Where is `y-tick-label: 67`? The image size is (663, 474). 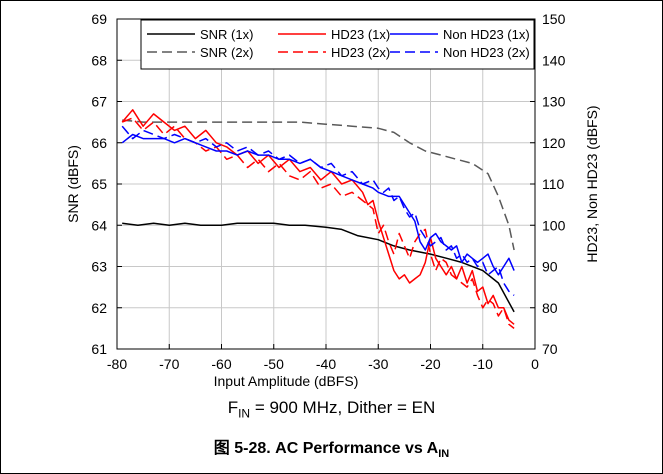
y-tick-label: 67 is located at coordinates (99, 102).